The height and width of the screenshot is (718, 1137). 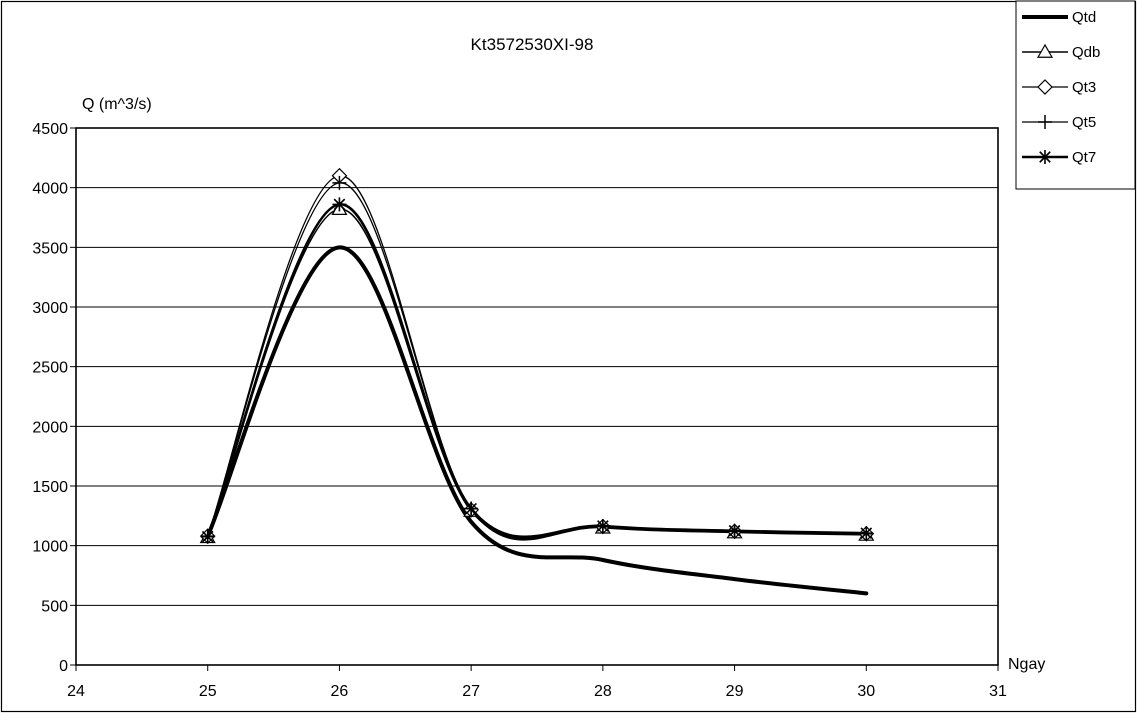 What do you see at coordinates (50, 368) in the screenshot?
I see `y-tick-label: 2500` at bounding box center [50, 368].